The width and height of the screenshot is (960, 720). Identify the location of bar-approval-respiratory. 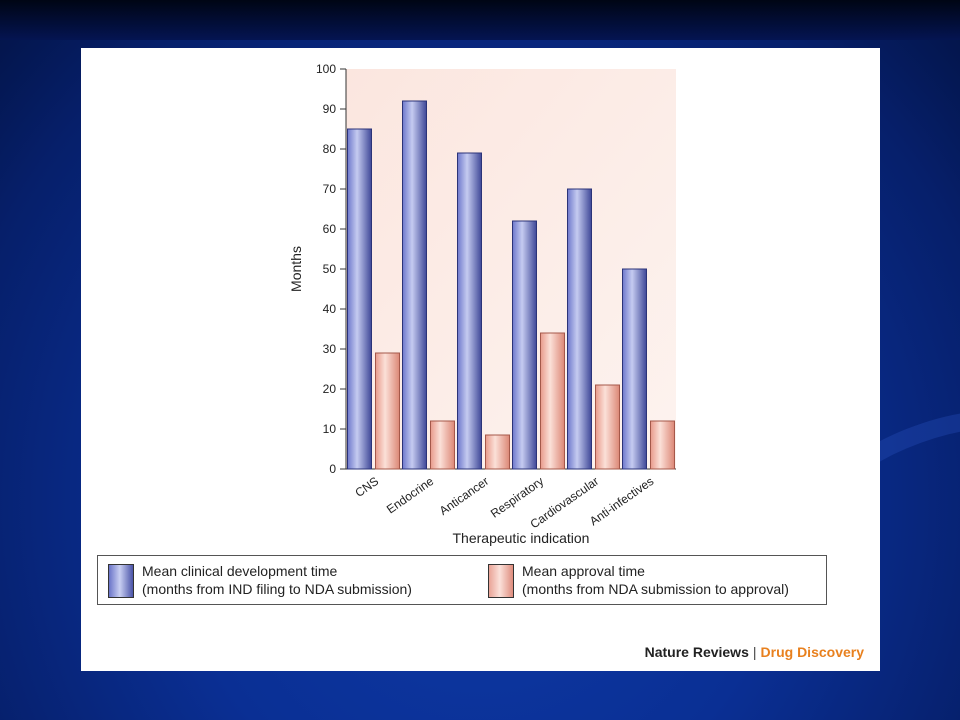
(552, 401).